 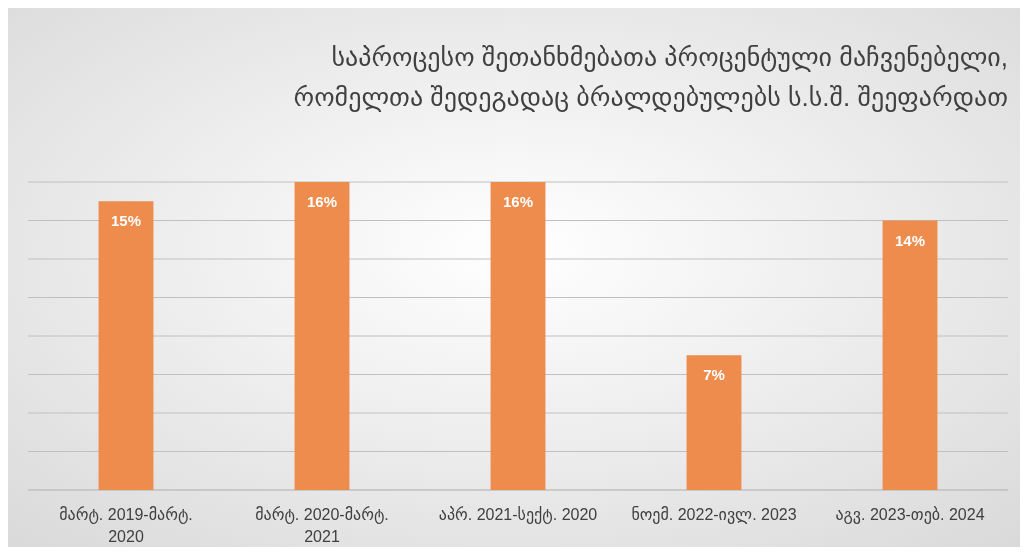 I want to click on x-tick-label: მარტ. 2020-მარტ. 2021, so click(x=322, y=525).